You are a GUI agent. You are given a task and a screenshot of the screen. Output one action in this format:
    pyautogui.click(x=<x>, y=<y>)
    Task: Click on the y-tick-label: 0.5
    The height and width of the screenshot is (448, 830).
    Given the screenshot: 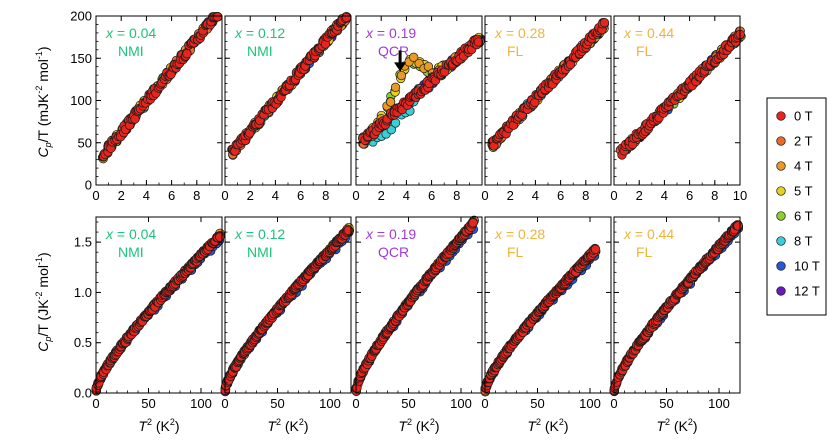 What is the action you would take?
    pyautogui.click(x=83, y=342)
    